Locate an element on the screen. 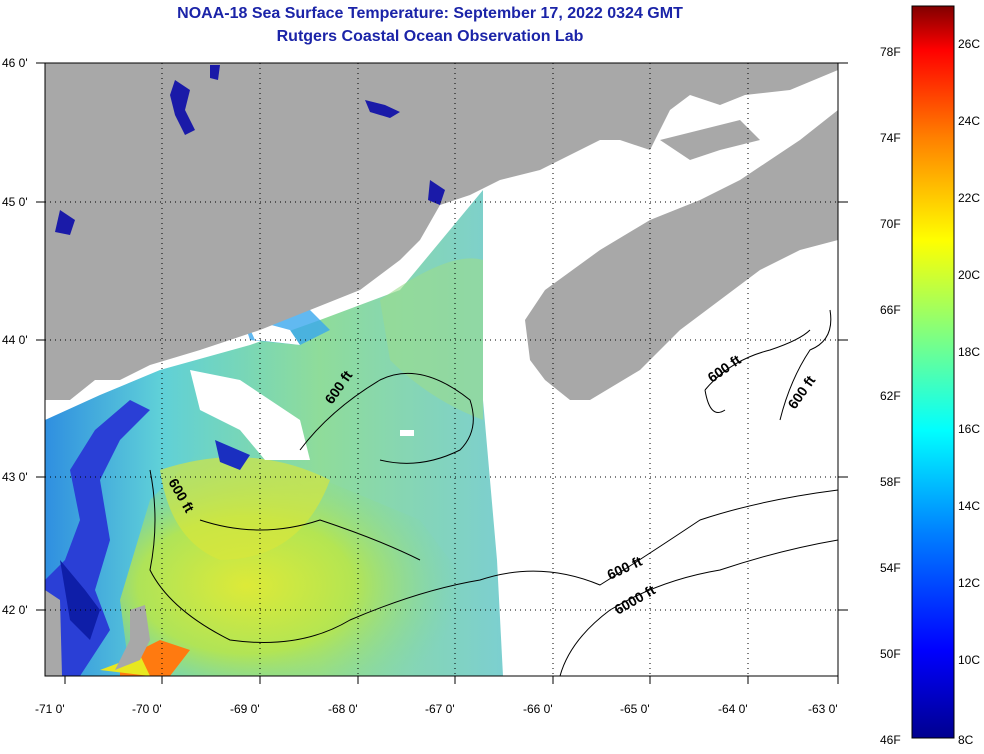  cb-c-18: 18C is located at coordinates (969, 352).